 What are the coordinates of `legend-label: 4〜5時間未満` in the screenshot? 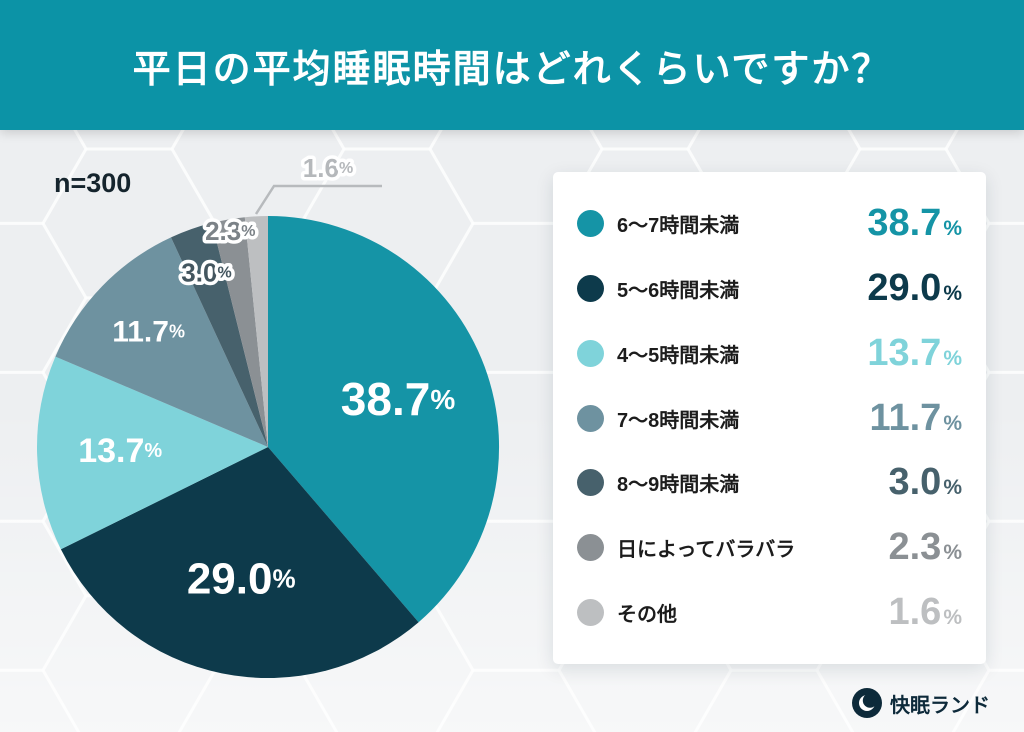 It's located at (678, 355).